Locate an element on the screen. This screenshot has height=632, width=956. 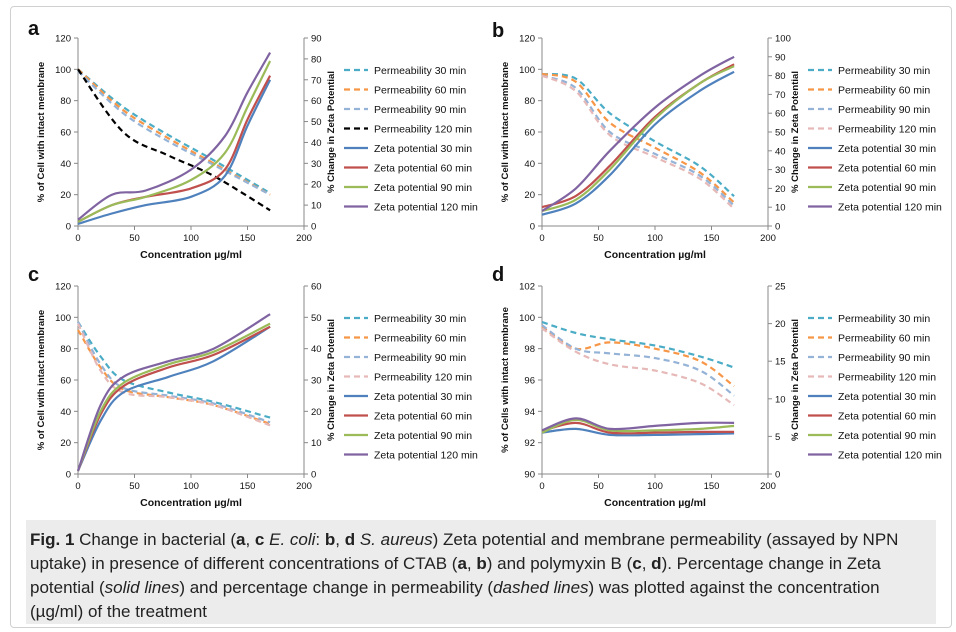
y-tick-label: 94 is located at coordinates (529, 412).